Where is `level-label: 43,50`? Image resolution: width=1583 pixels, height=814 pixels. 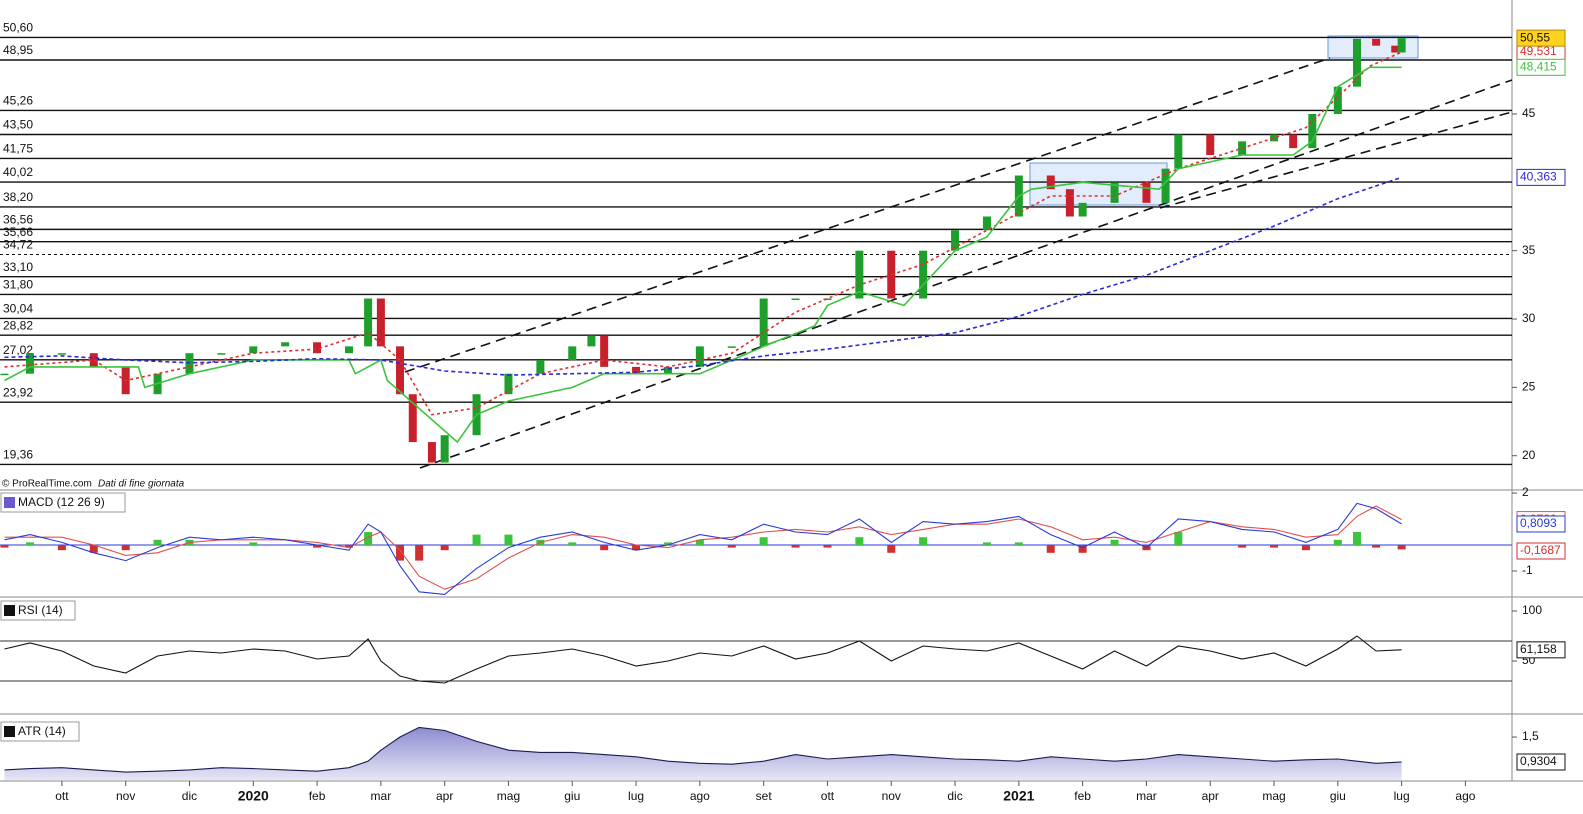
level-label: 43,50 is located at coordinates (18, 125).